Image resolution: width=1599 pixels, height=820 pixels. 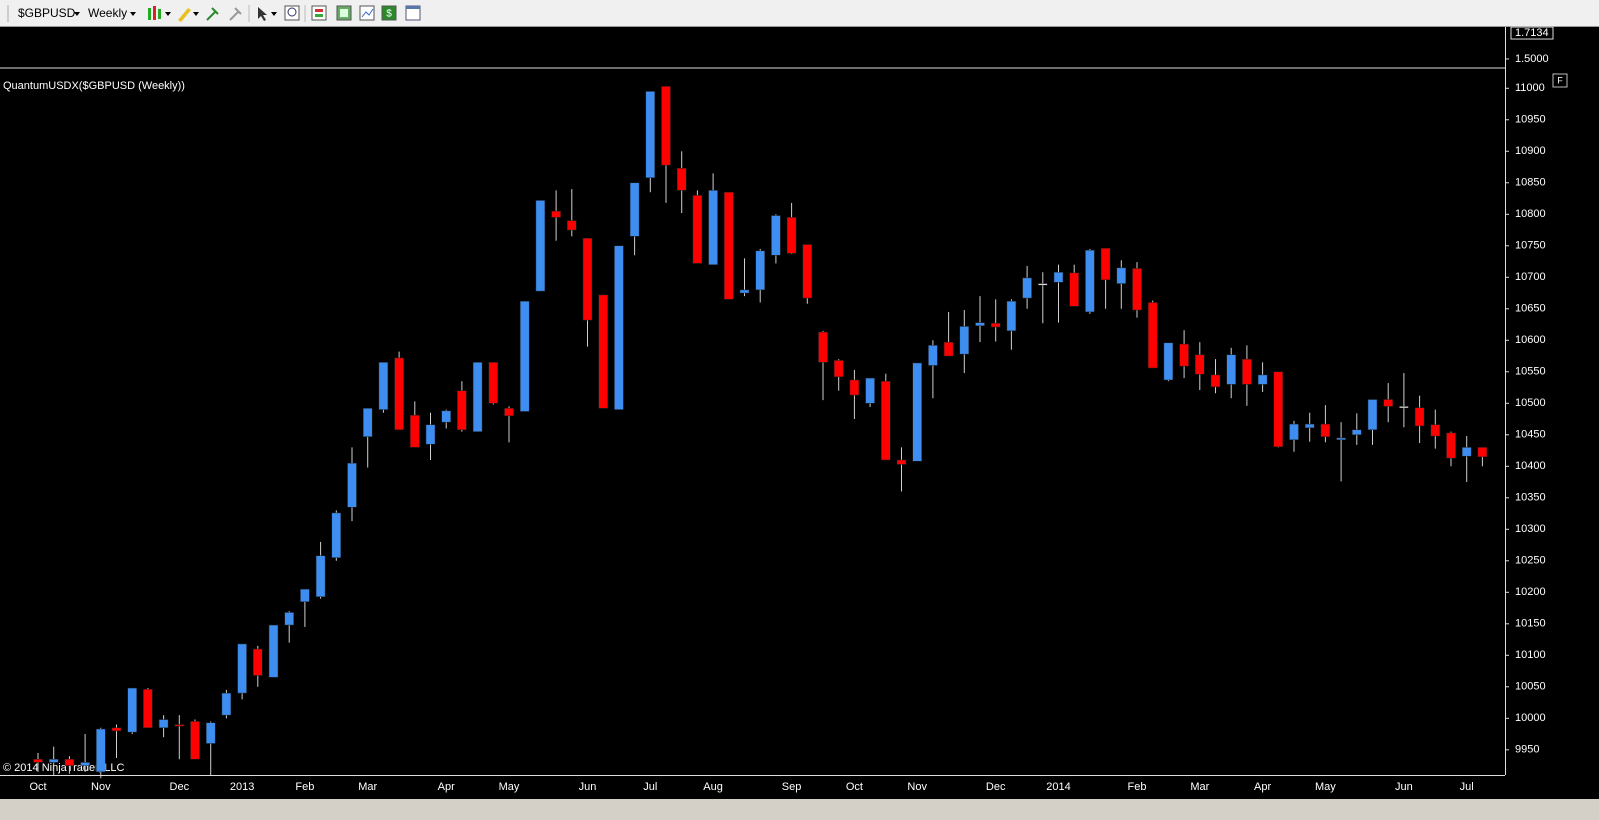 I want to click on y-tick-label: 11000, so click(x=1530, y=88).